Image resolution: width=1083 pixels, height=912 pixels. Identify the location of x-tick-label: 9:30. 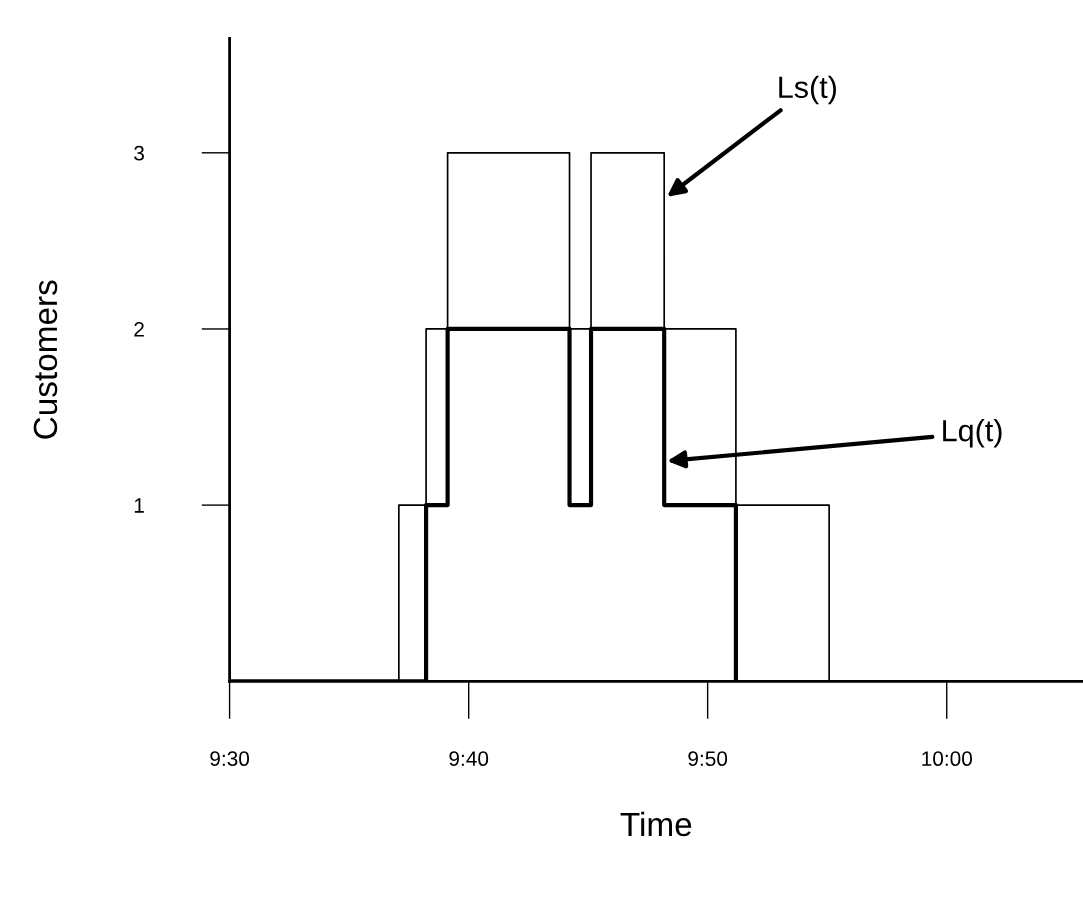
(230, 759).